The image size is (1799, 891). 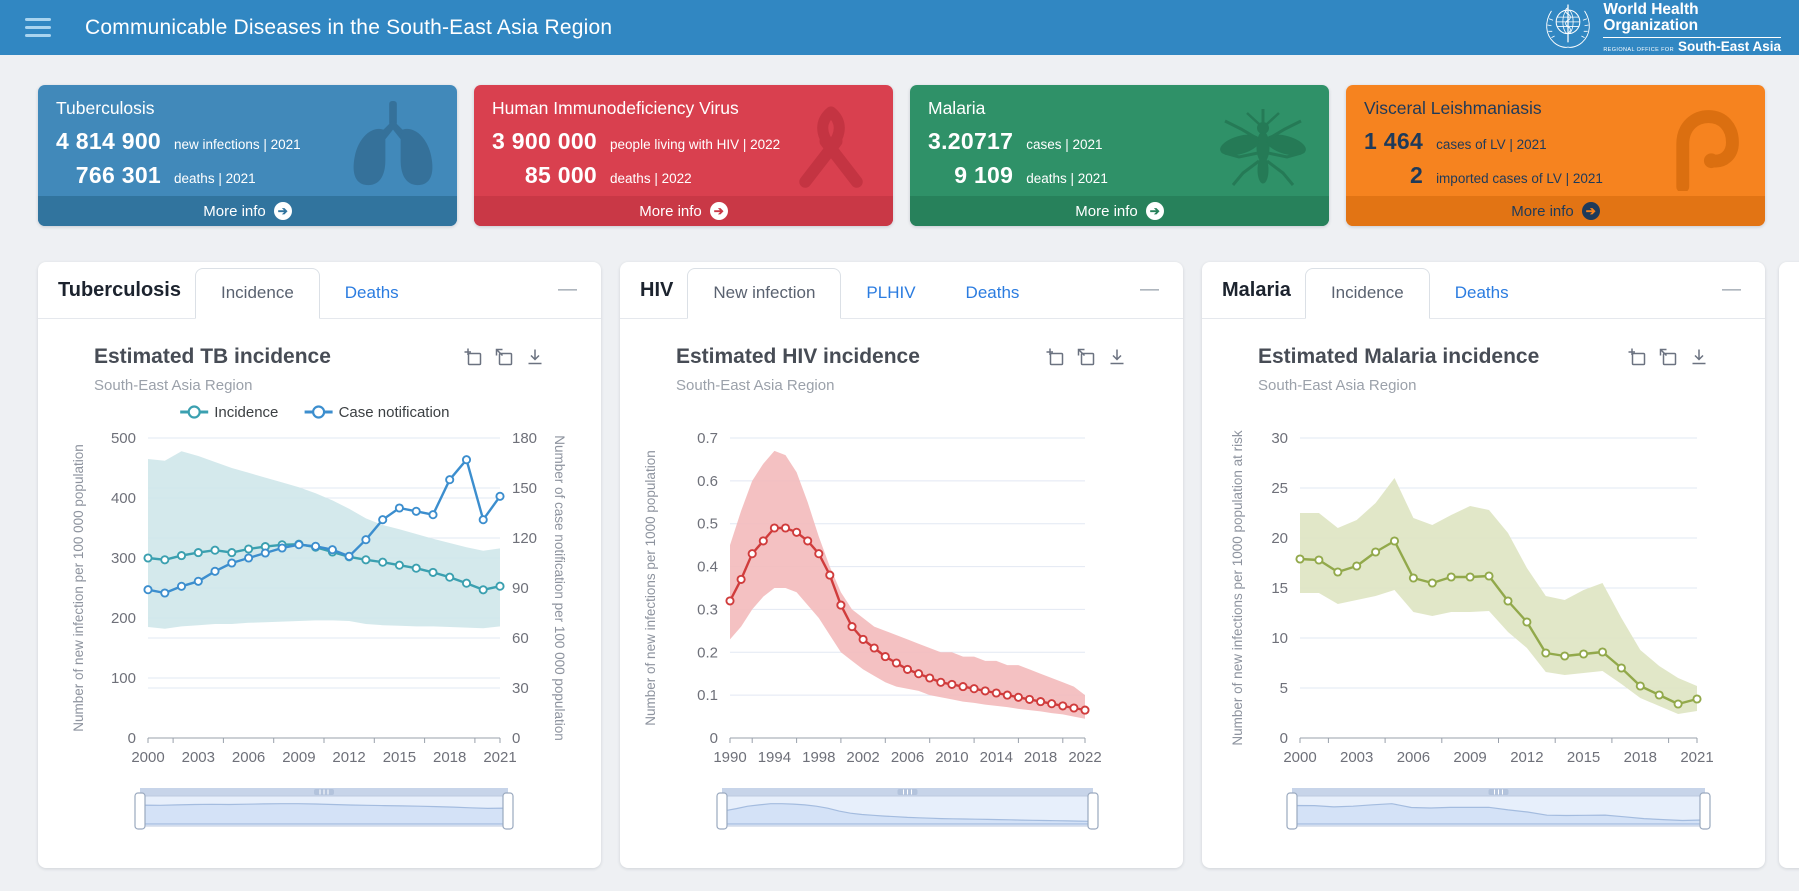 What do you see at coordinates (764, 293) in the screenshot?
I see `tab-new-infection: New infection` at bounding box center [764, 293].